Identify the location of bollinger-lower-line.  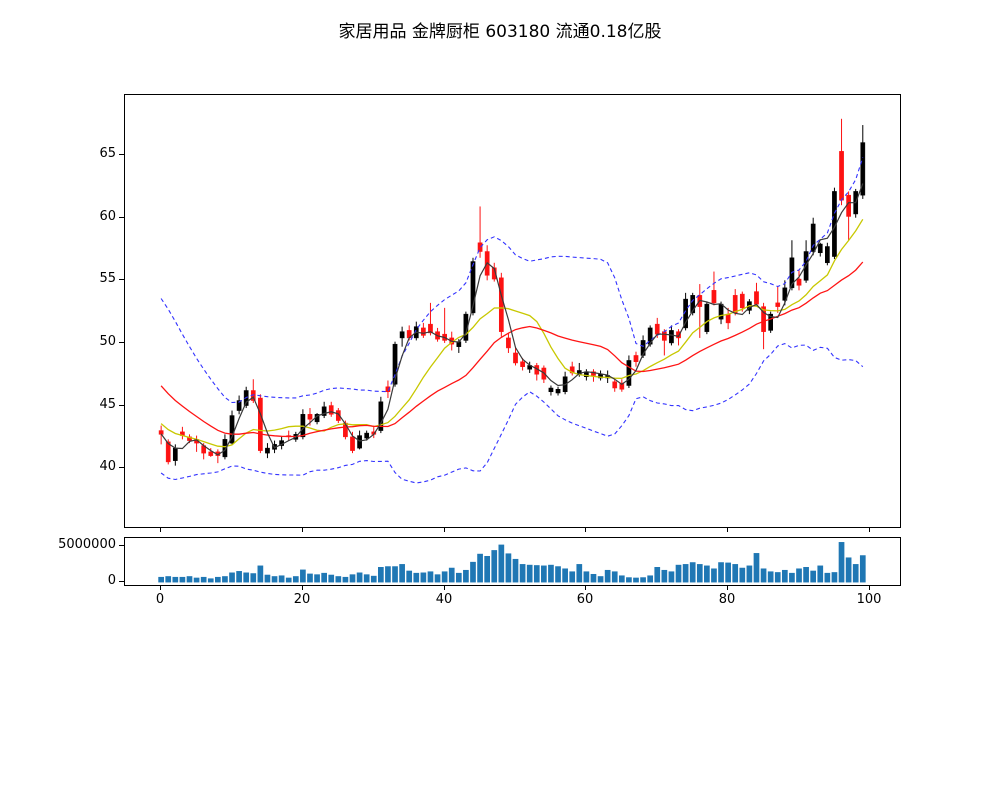
(512, 413).